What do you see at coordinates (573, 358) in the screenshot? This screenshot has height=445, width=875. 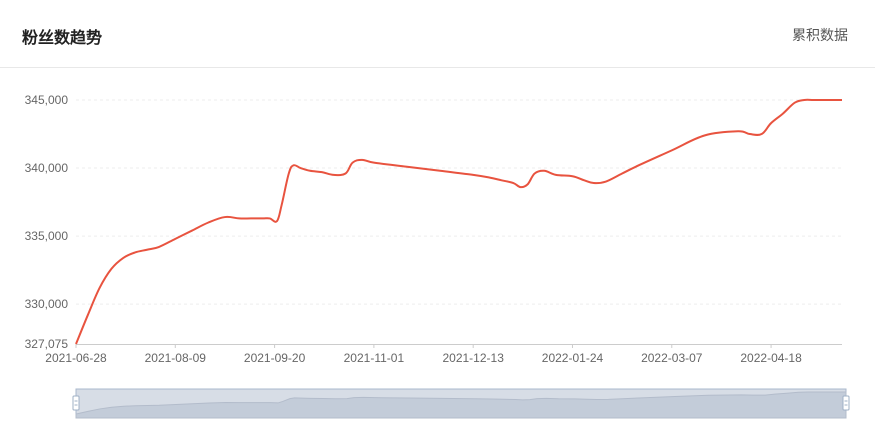 I see `x-tick-label: 2022-01-24` at bounding box center [573, 358].